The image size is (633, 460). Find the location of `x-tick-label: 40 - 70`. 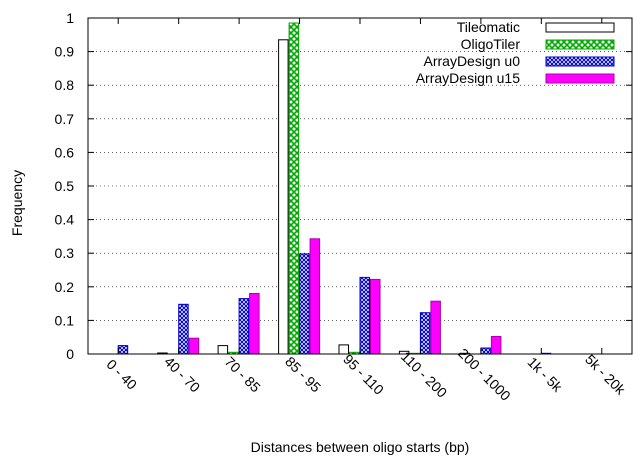

x-tick-label: 40 - 70 is located at coordinates (182, 374).